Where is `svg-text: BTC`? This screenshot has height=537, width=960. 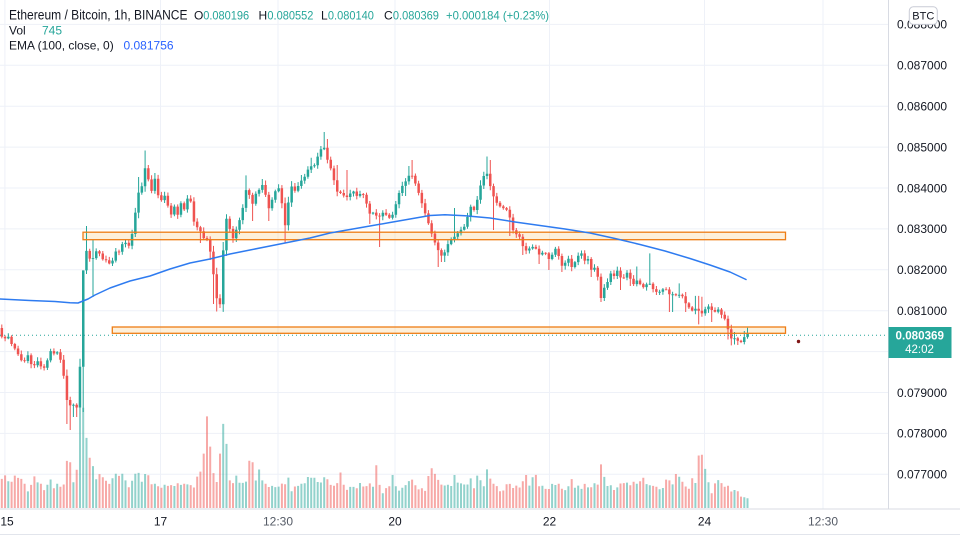 svg-text: BTC is located at coordinates (923, 17).